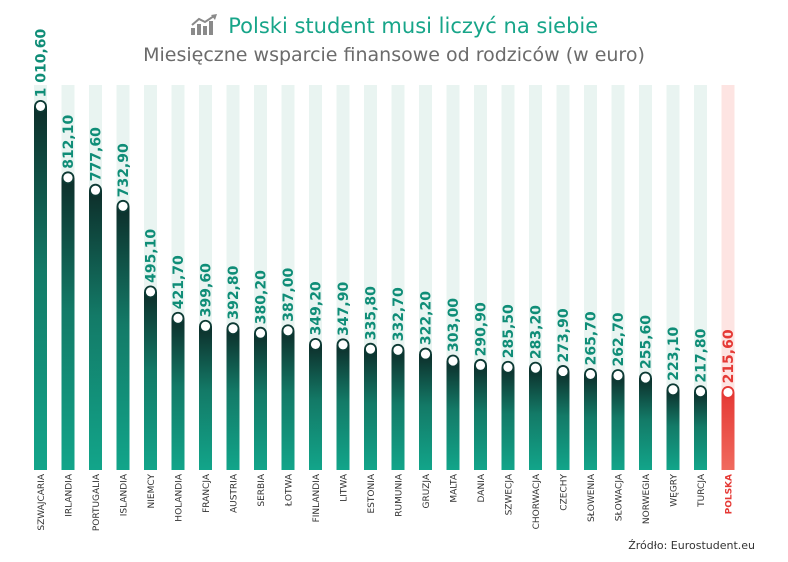 This screenshot has height=562, width=788. Describe the element at coordinates (234, 292) in the screenshot. I see `value-label: 392,80` at that location.